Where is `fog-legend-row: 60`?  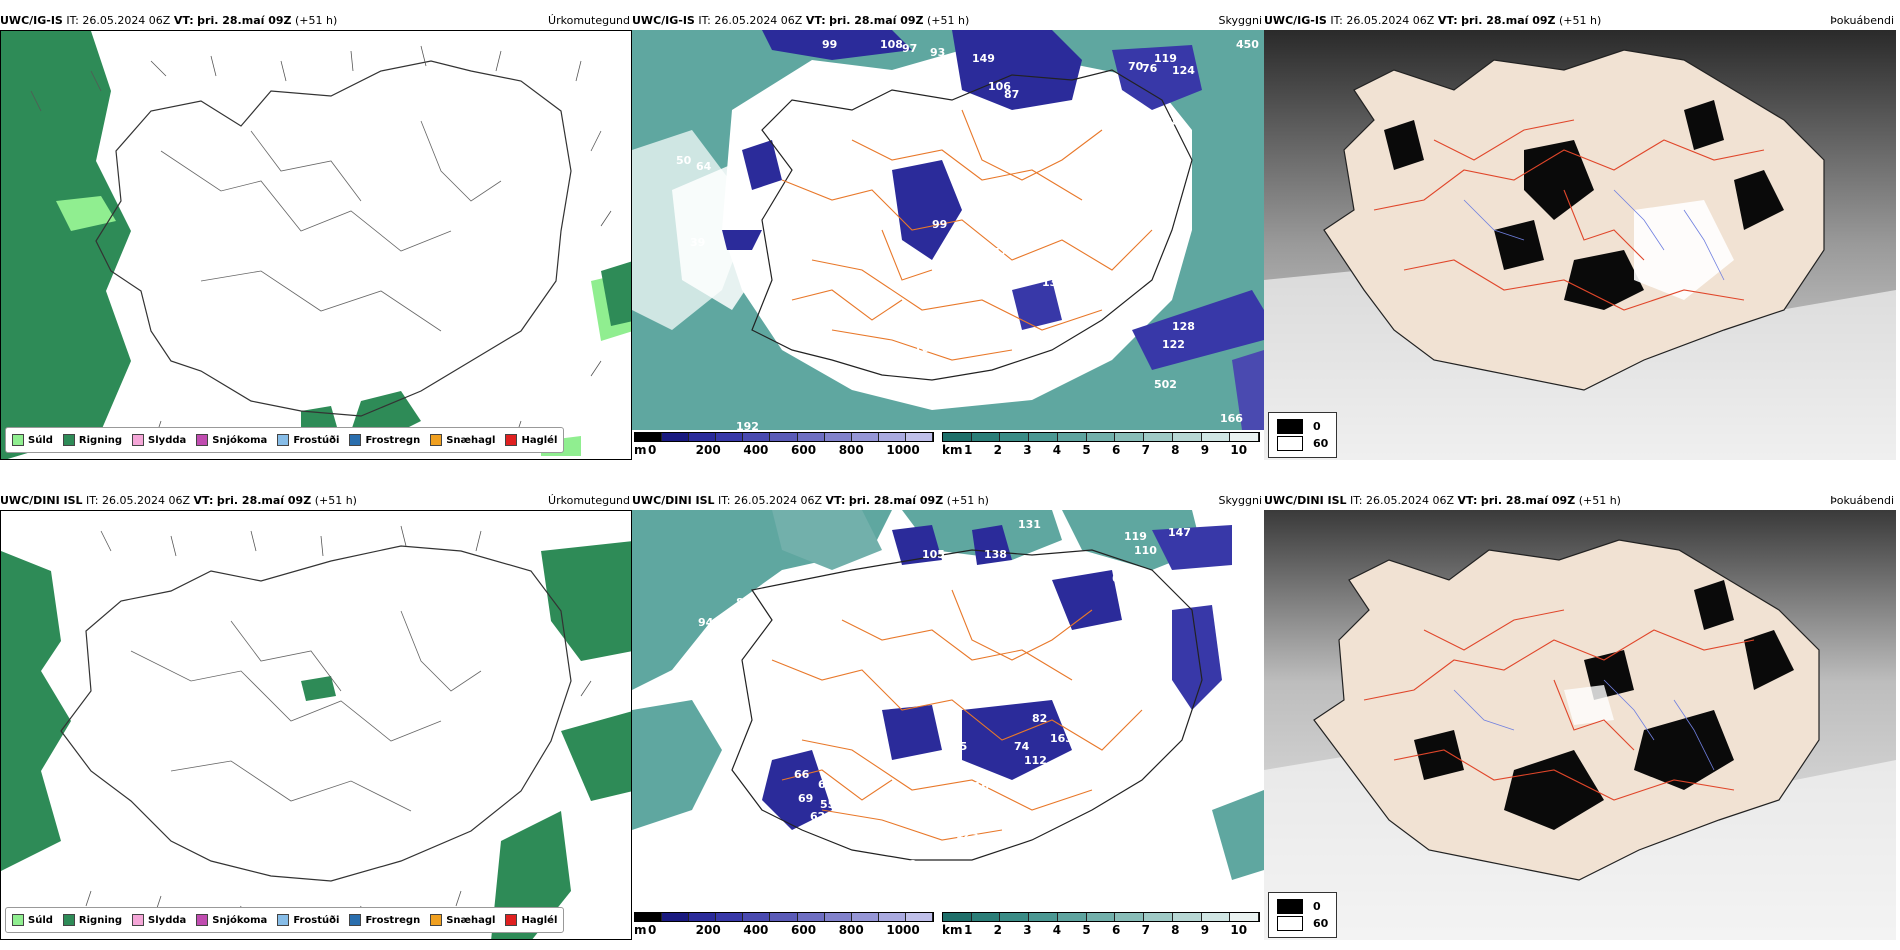 fog-legend-row: 60 is located at coordinates (1302, 443).